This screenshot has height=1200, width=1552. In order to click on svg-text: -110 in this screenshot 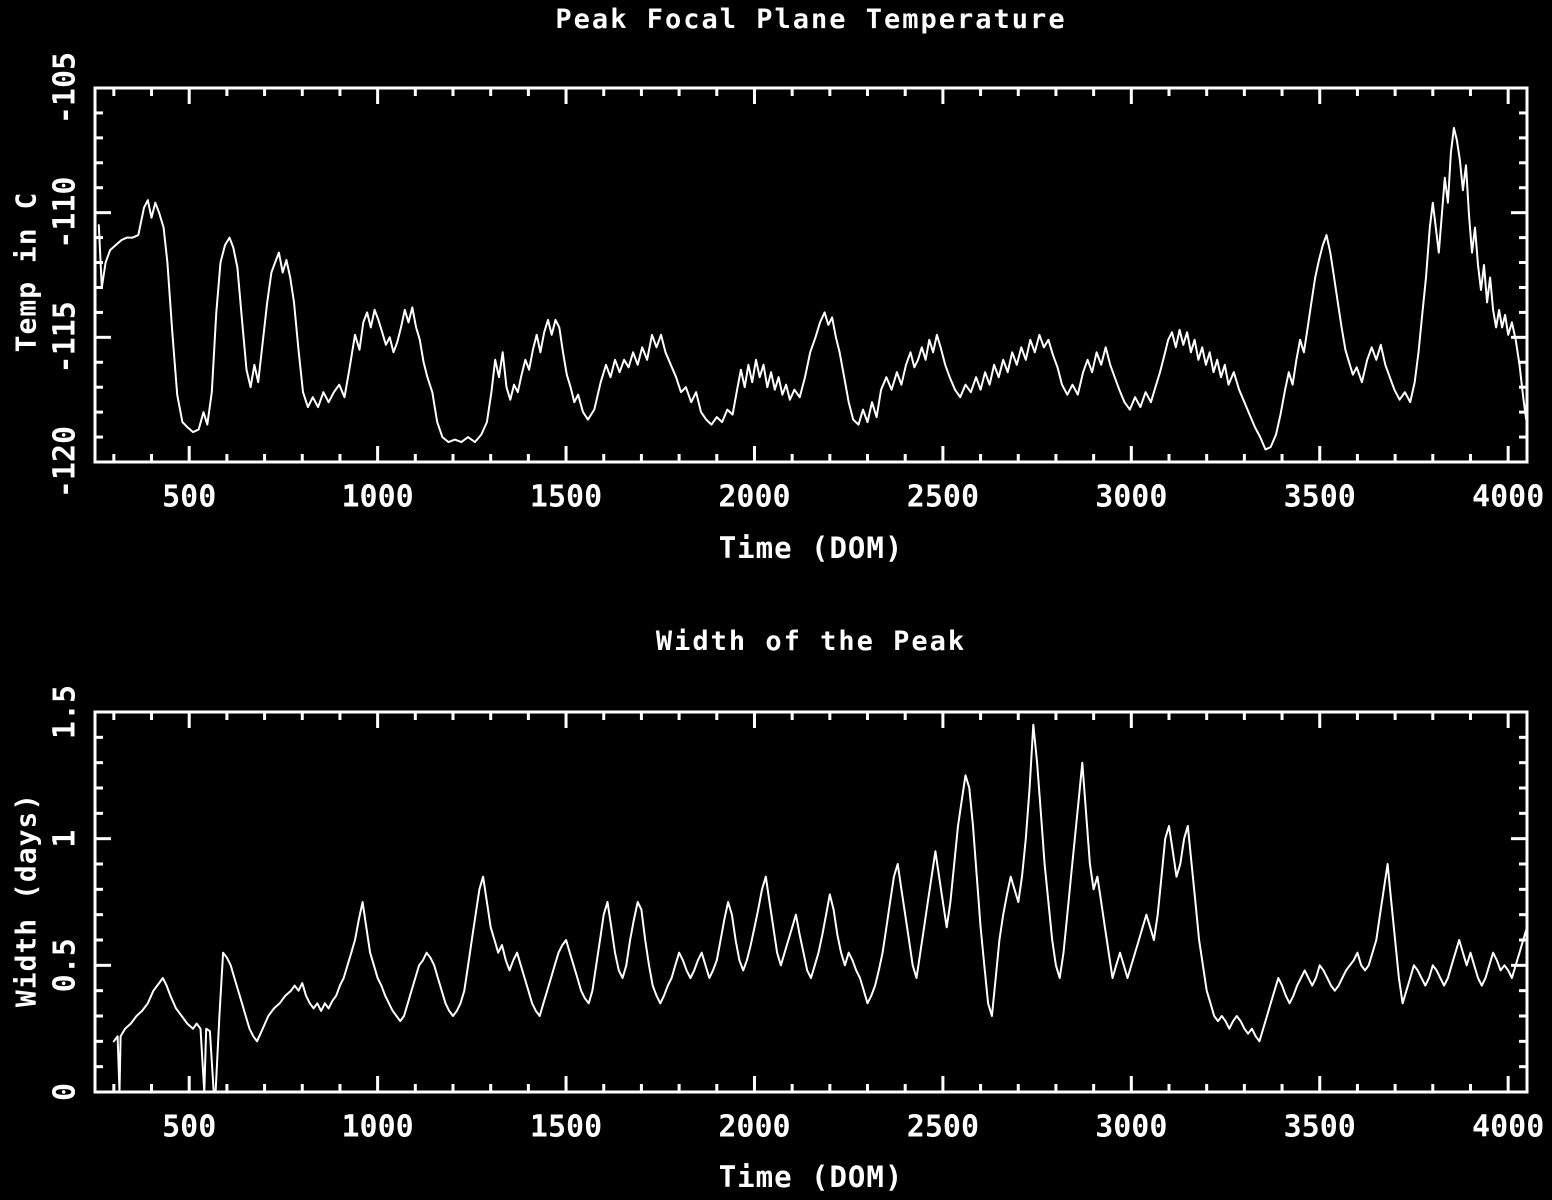, I will do `click(65, 213)`.